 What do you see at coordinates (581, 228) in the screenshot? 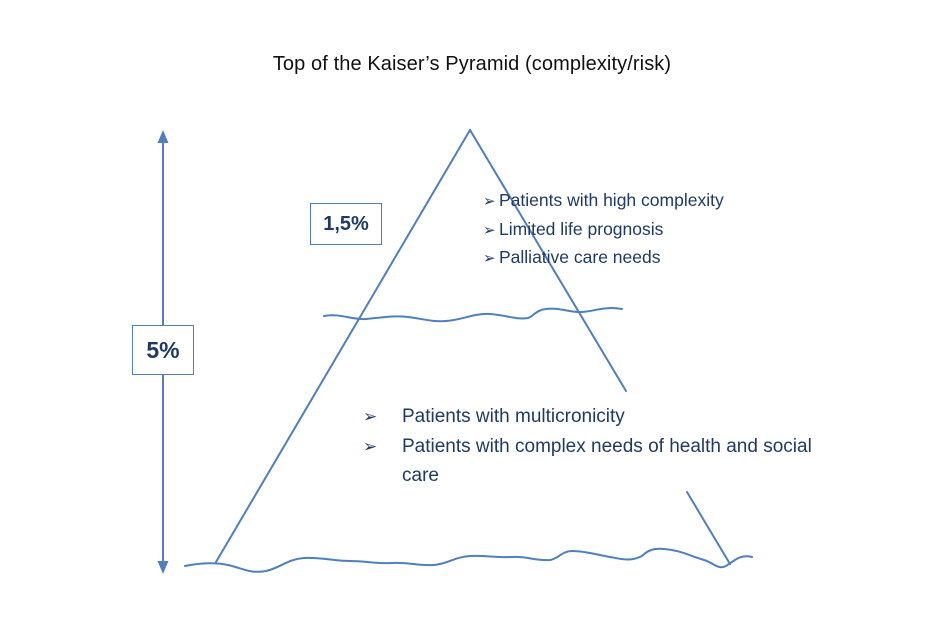
I see `top-bullet-text: Limited life prognosis` at bounding box center [581, 228].